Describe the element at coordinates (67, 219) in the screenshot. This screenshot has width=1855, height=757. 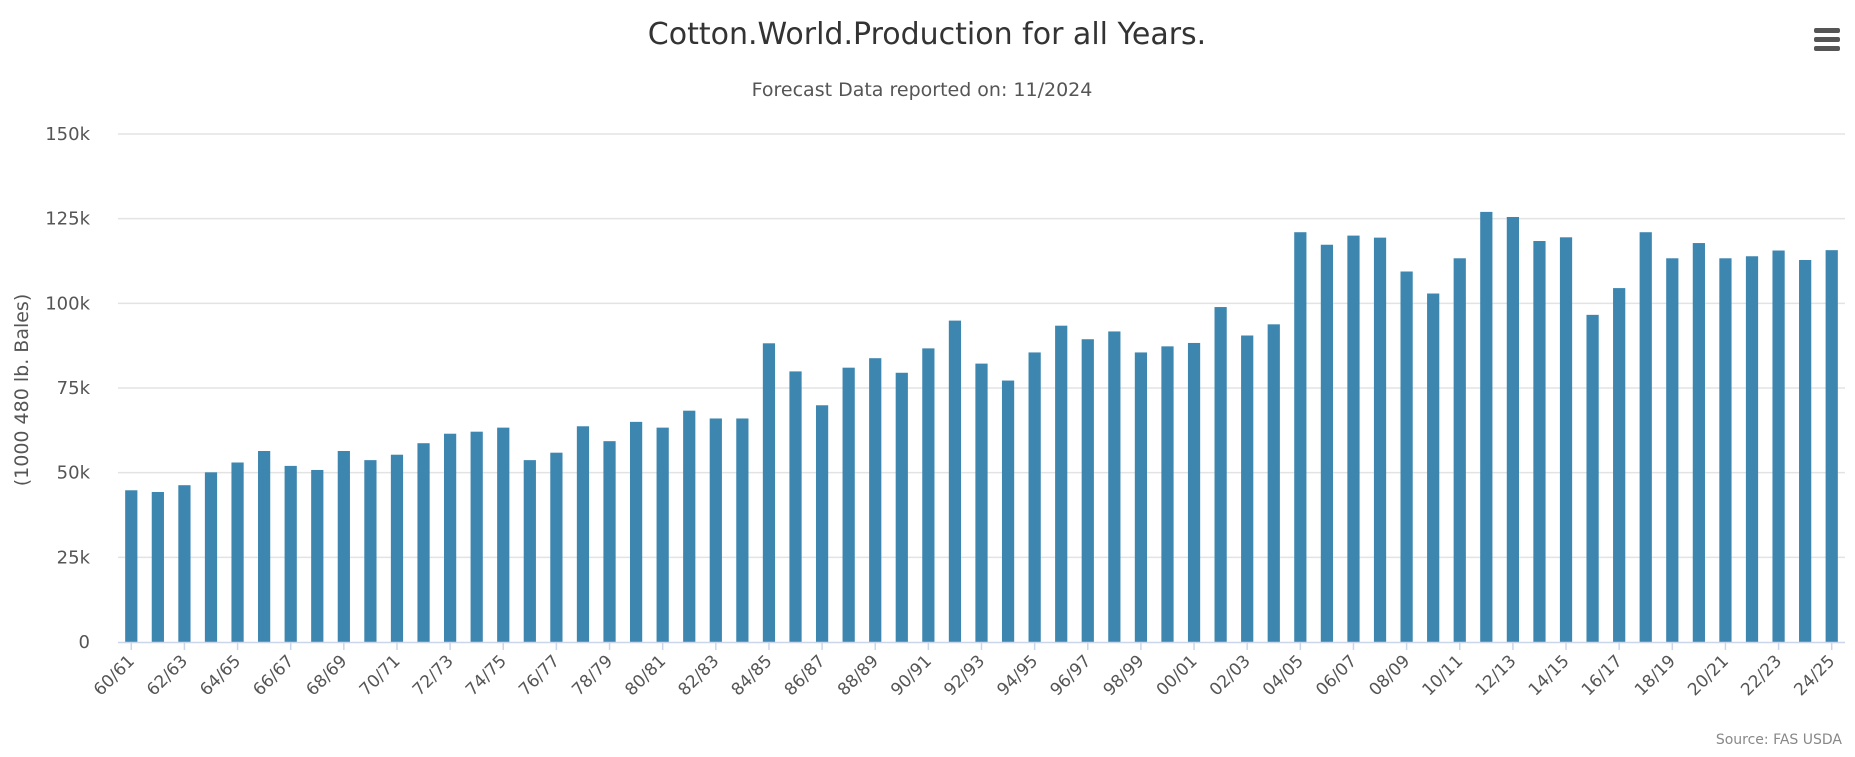
I see `y-tick-label: 125k` at that location.